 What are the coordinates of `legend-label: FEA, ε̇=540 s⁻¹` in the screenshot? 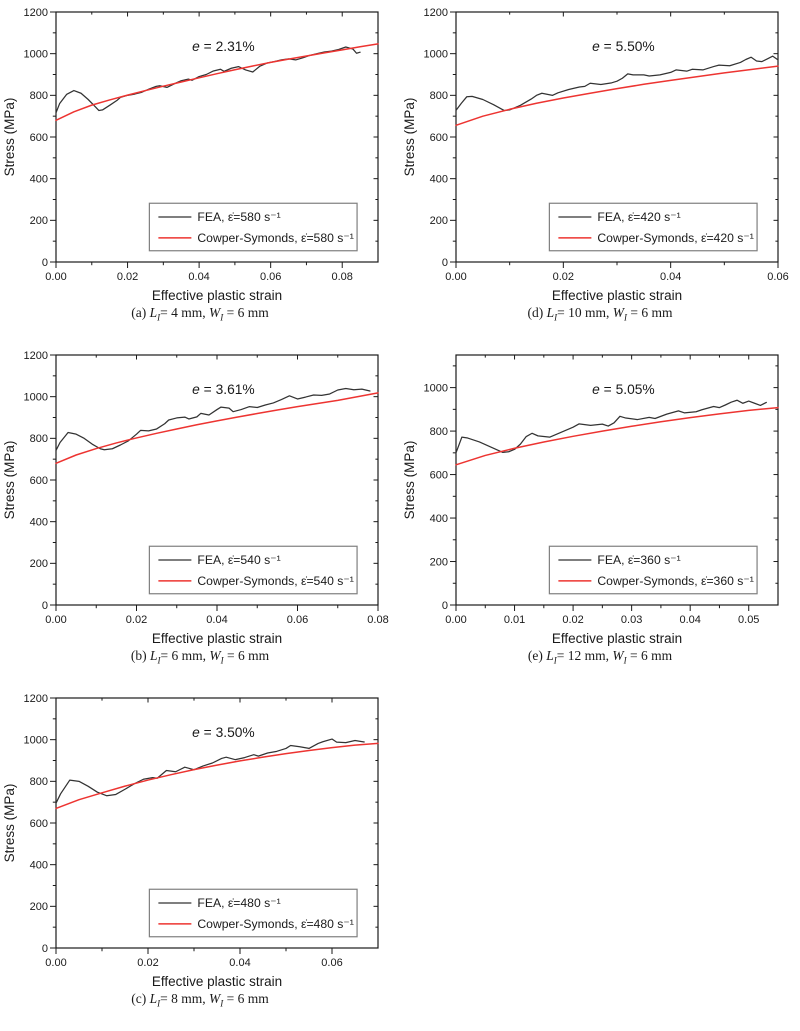 It's located at (238, 560).